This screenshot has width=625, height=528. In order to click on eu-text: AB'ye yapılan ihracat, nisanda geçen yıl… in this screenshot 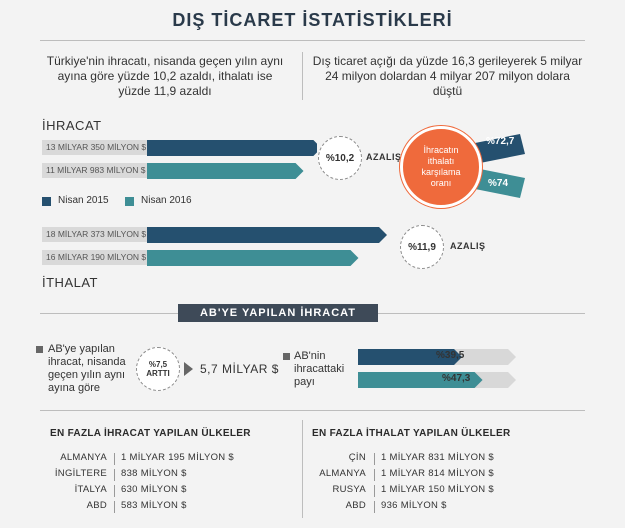, I will do `click(87, 368)`.